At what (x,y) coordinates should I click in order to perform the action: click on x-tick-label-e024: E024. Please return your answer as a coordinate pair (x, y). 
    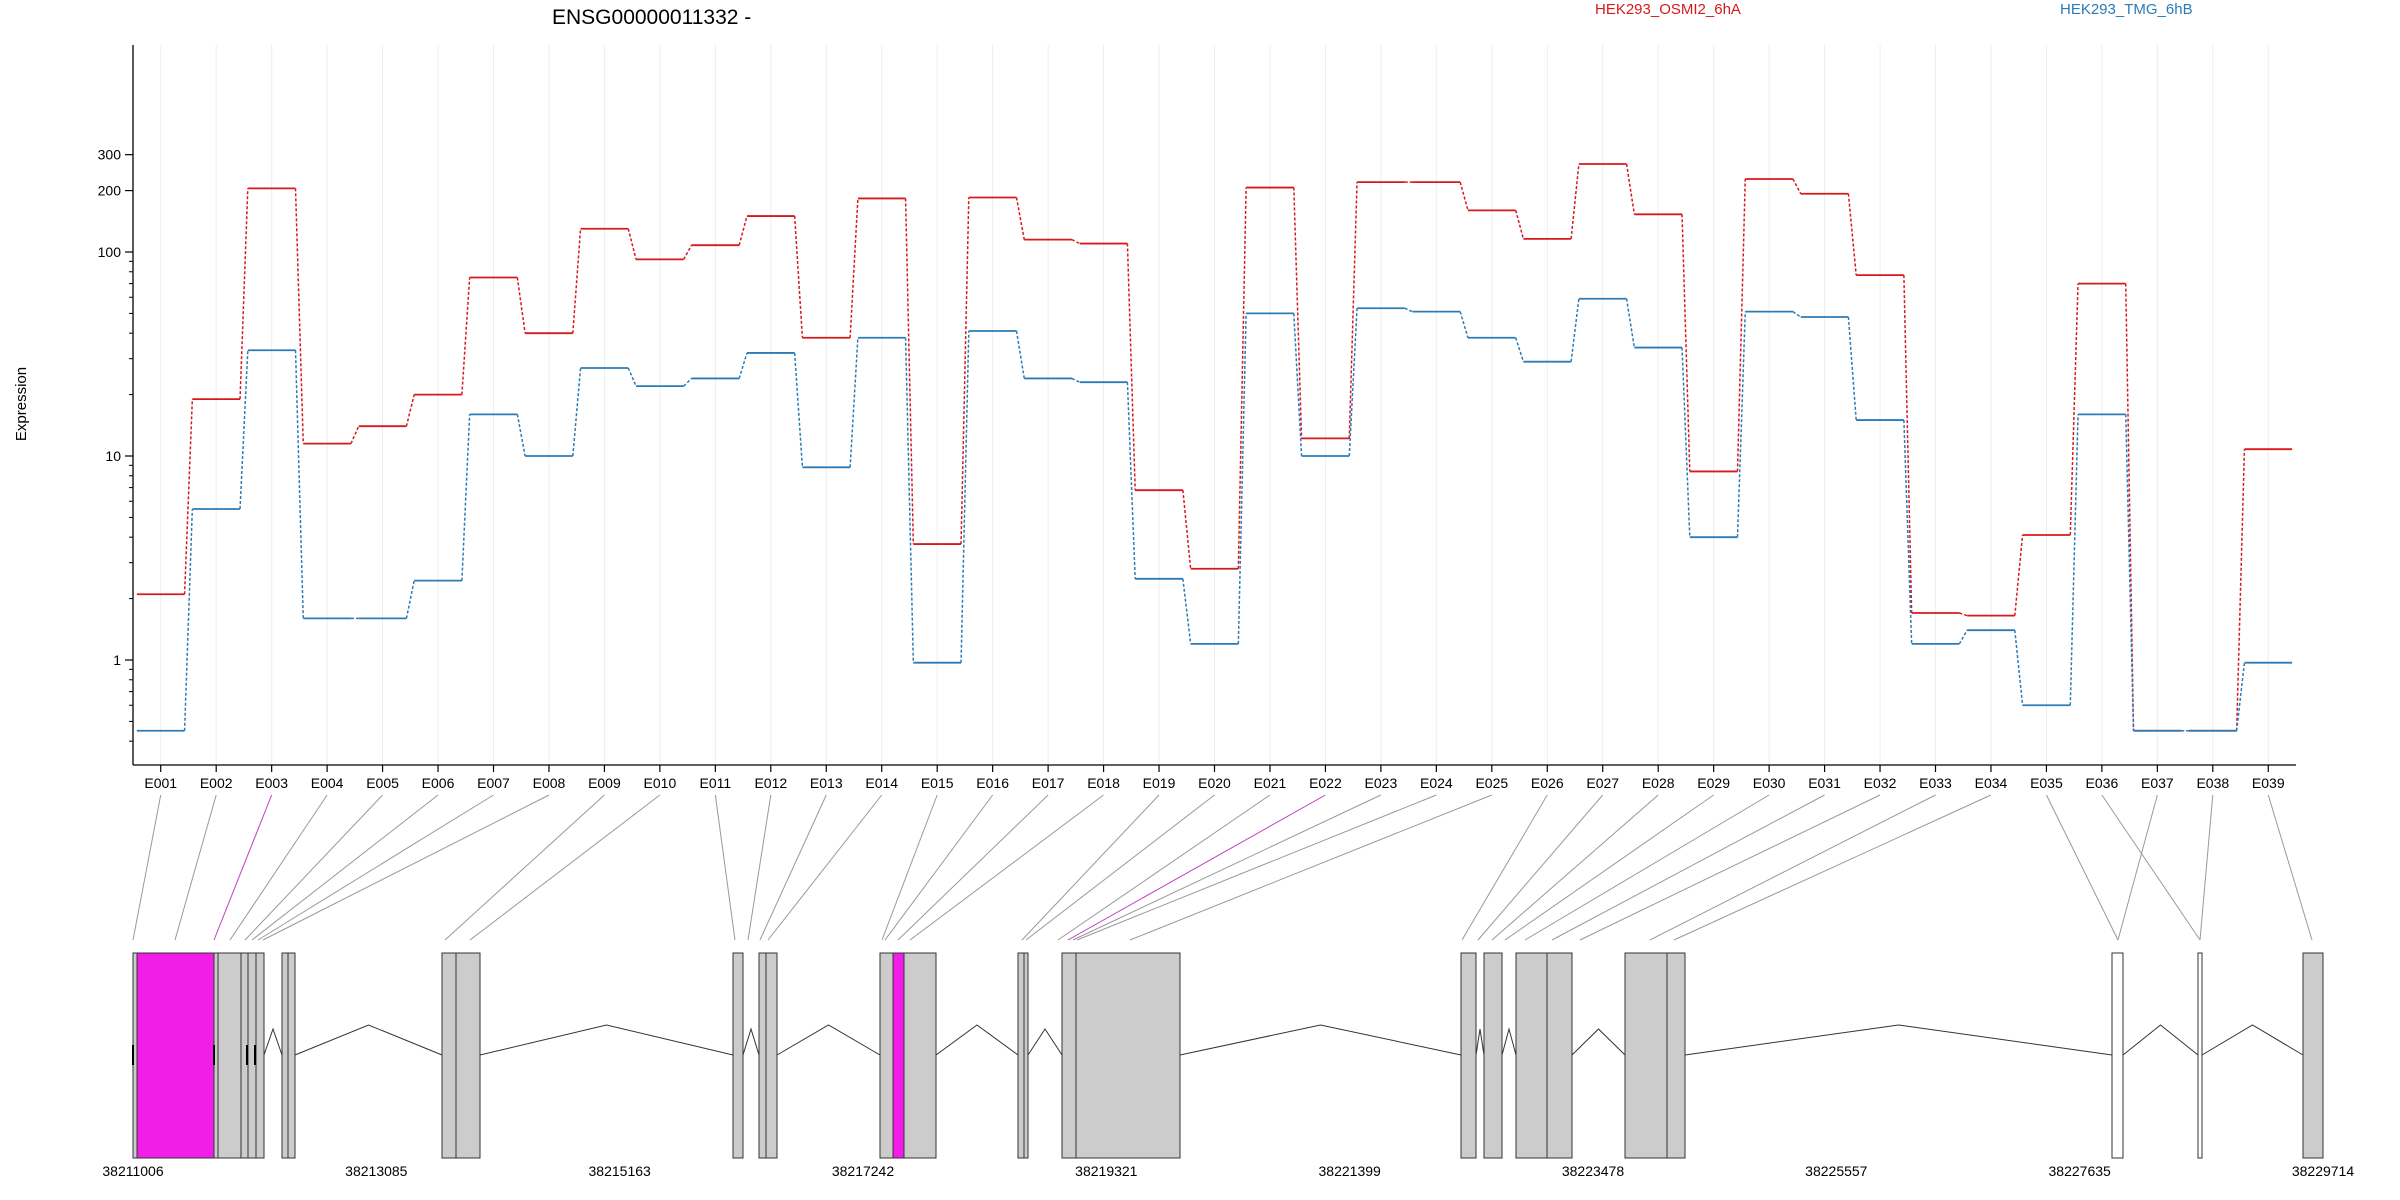
    Looking at the image, I should click on (1436, 783).